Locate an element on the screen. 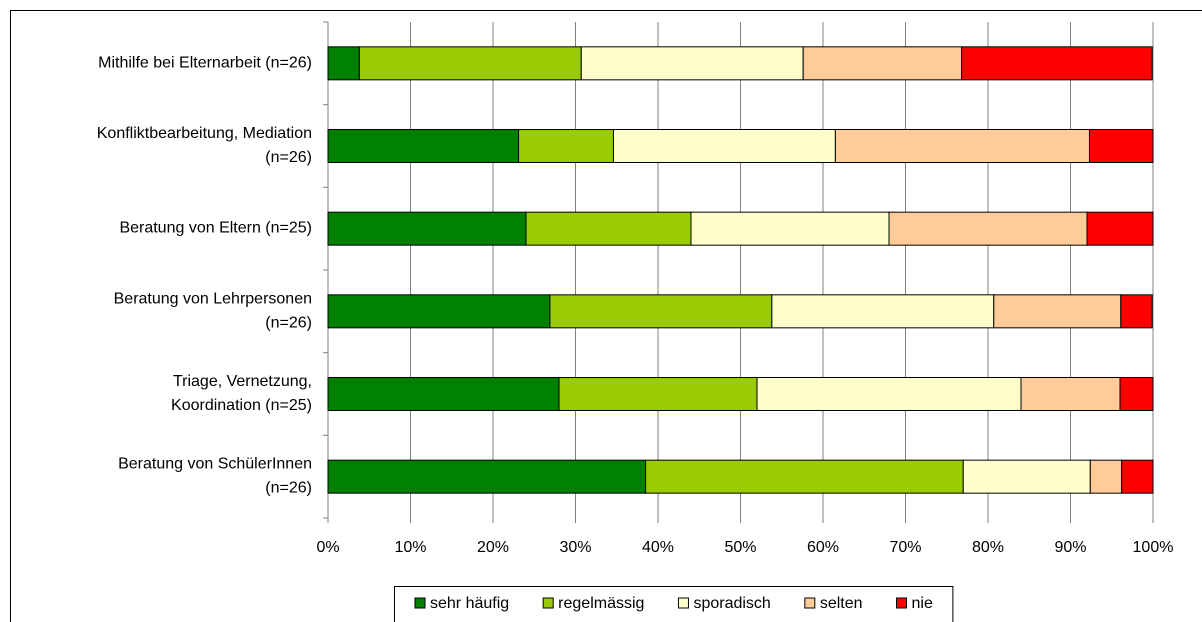  legend-label: sehr häufig is located at coordinates (469, 603).